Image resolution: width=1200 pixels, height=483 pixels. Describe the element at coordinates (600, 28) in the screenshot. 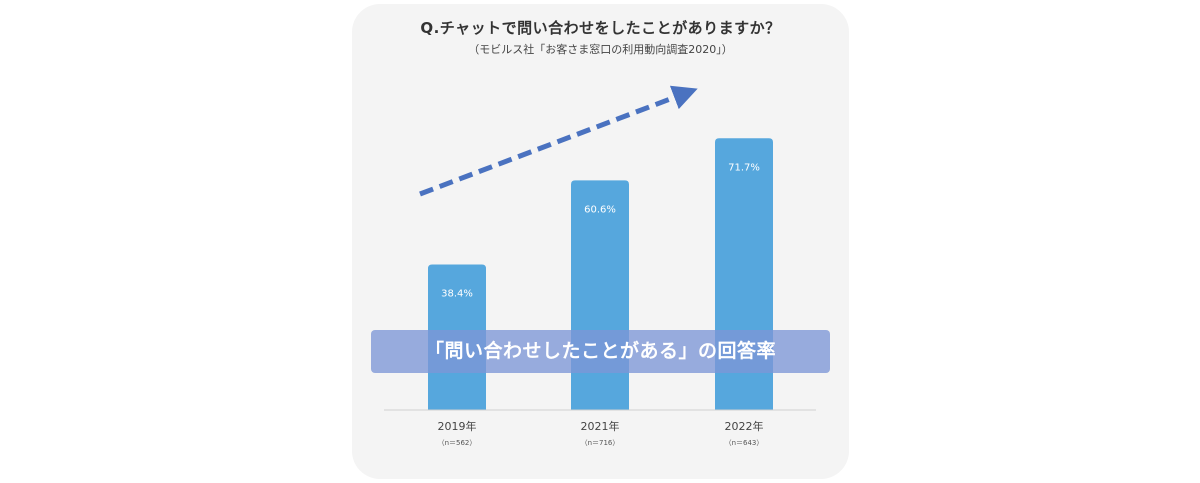

I see `chart-title: Q.チャットで問い合わせをしたことがありますか？` at that location.